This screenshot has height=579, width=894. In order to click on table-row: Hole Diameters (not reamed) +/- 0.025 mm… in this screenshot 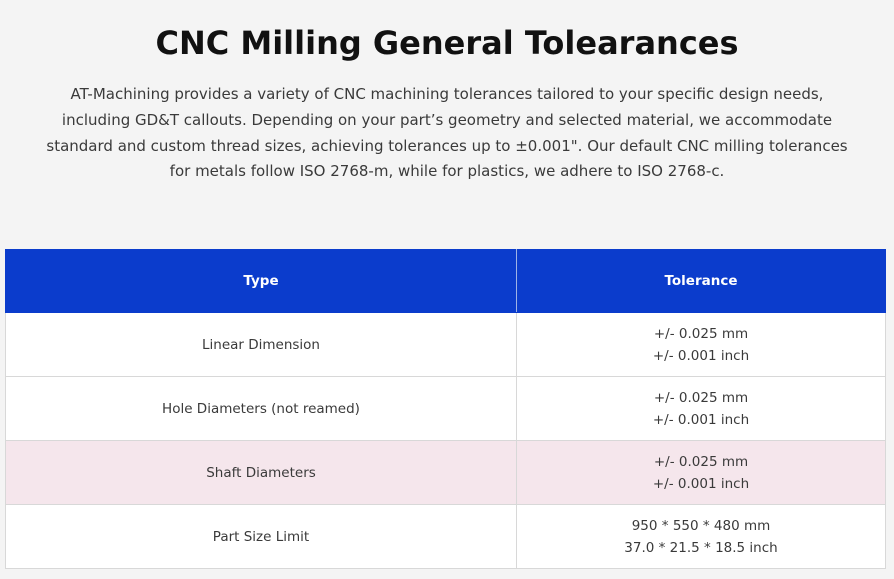, I will do `click(445, 408)`.